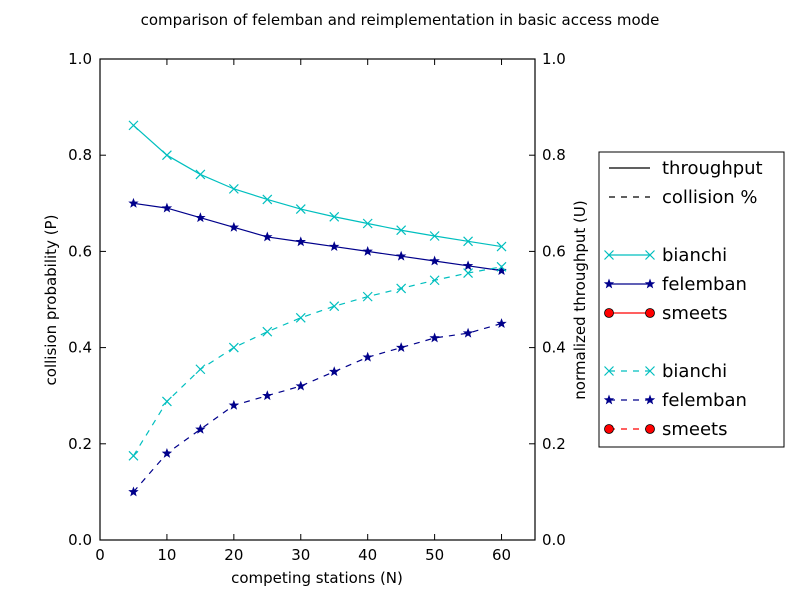  What do you see at coordinates (300, 555) in the screenshot?
I see `x-tick-label: 30` at bounding box center [300, 555].